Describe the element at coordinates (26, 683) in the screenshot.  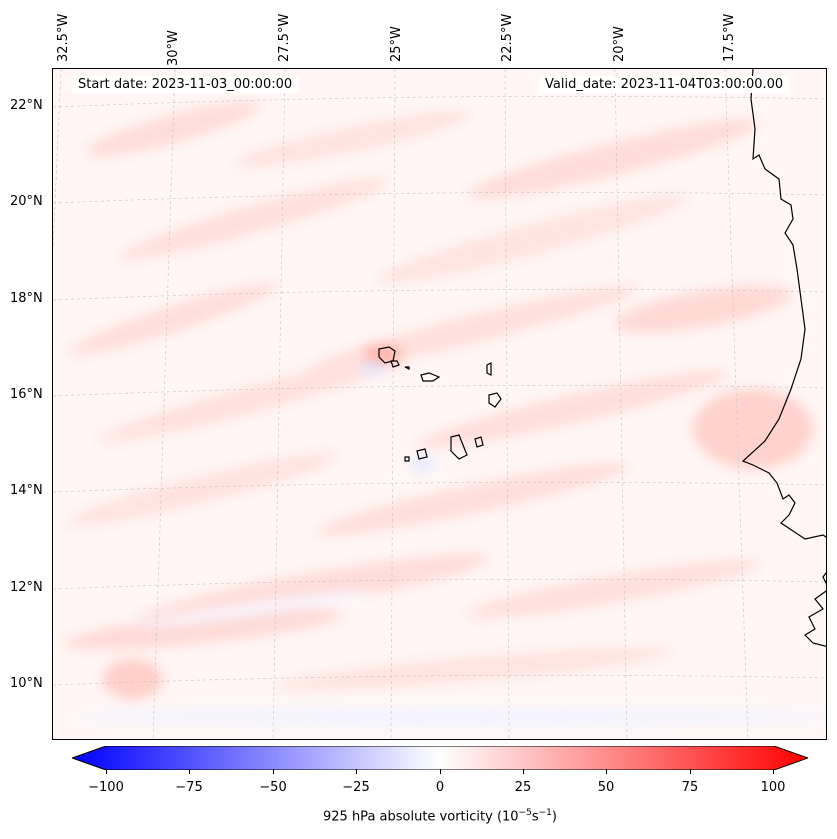
I see `lat-label-10n: 10°N` at that location.